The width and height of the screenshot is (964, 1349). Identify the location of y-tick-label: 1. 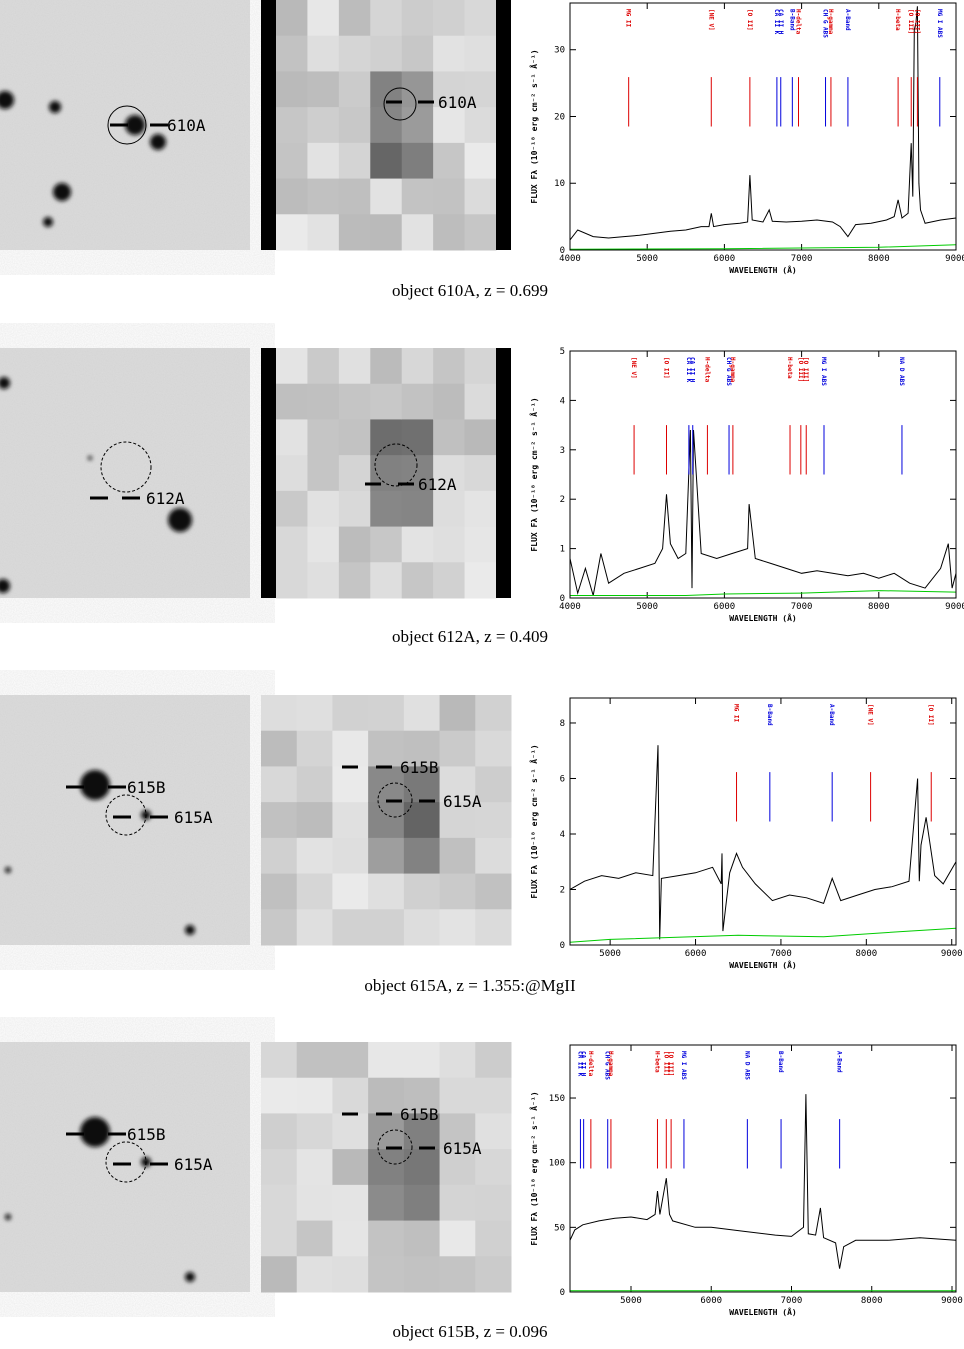
(562, 550).